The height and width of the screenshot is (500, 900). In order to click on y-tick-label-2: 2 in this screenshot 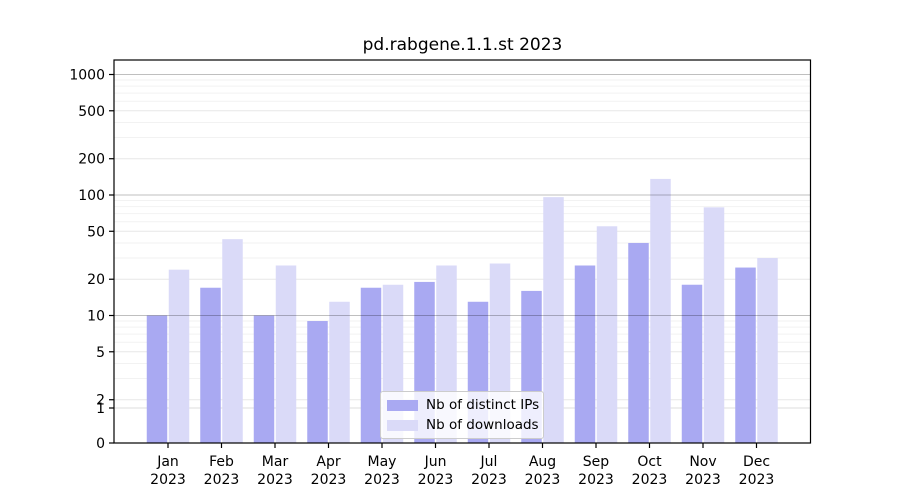, I will do `click(100, 401)`.